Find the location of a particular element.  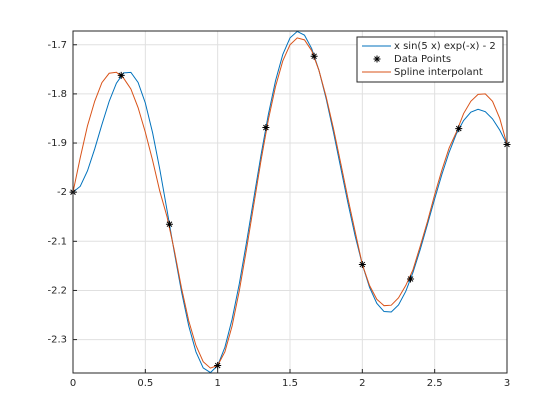

y-tick-label: -2.1 is located at coordinates (57, 241).